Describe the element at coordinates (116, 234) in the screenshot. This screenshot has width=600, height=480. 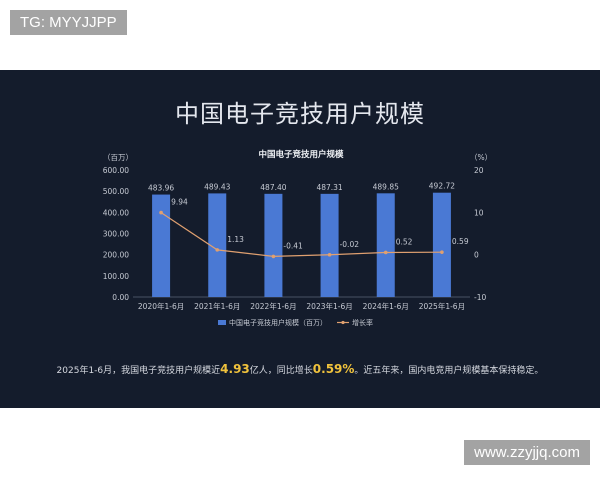
I see `left-tick-label: 300.00` at that location.